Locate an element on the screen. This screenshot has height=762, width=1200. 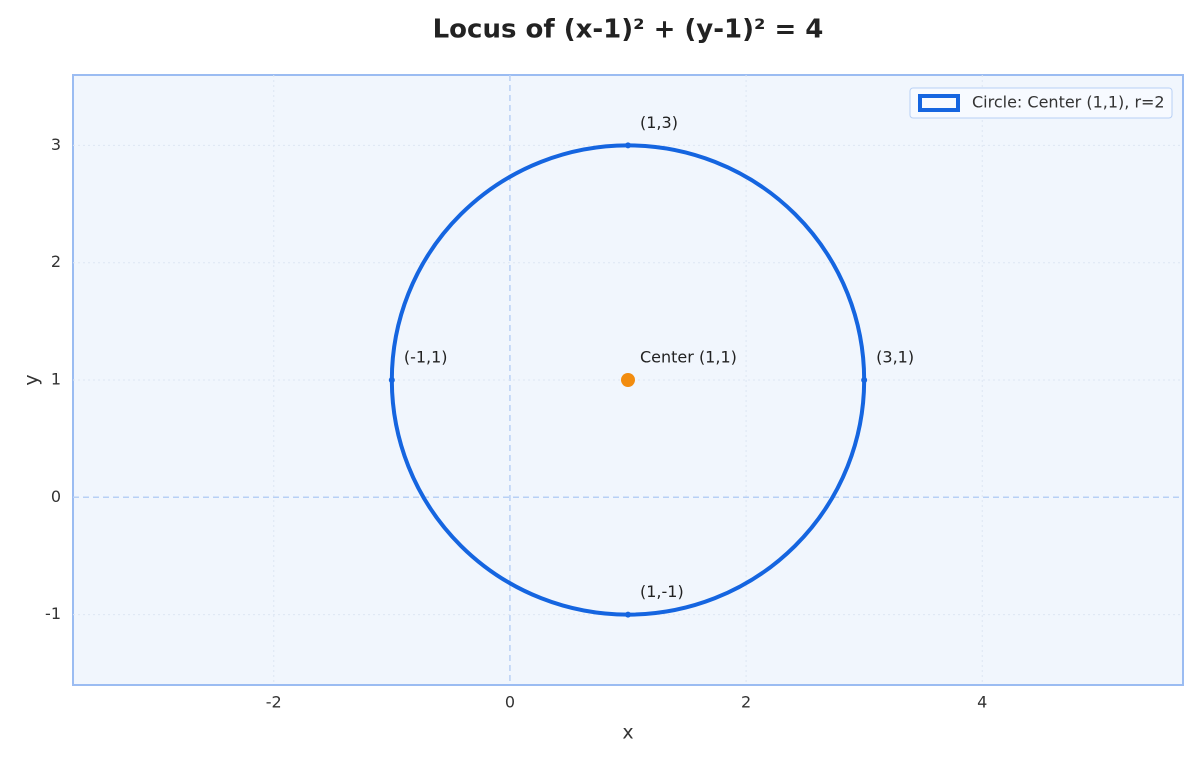
point-label: (1,-1) is located at coordinates (662, 591).